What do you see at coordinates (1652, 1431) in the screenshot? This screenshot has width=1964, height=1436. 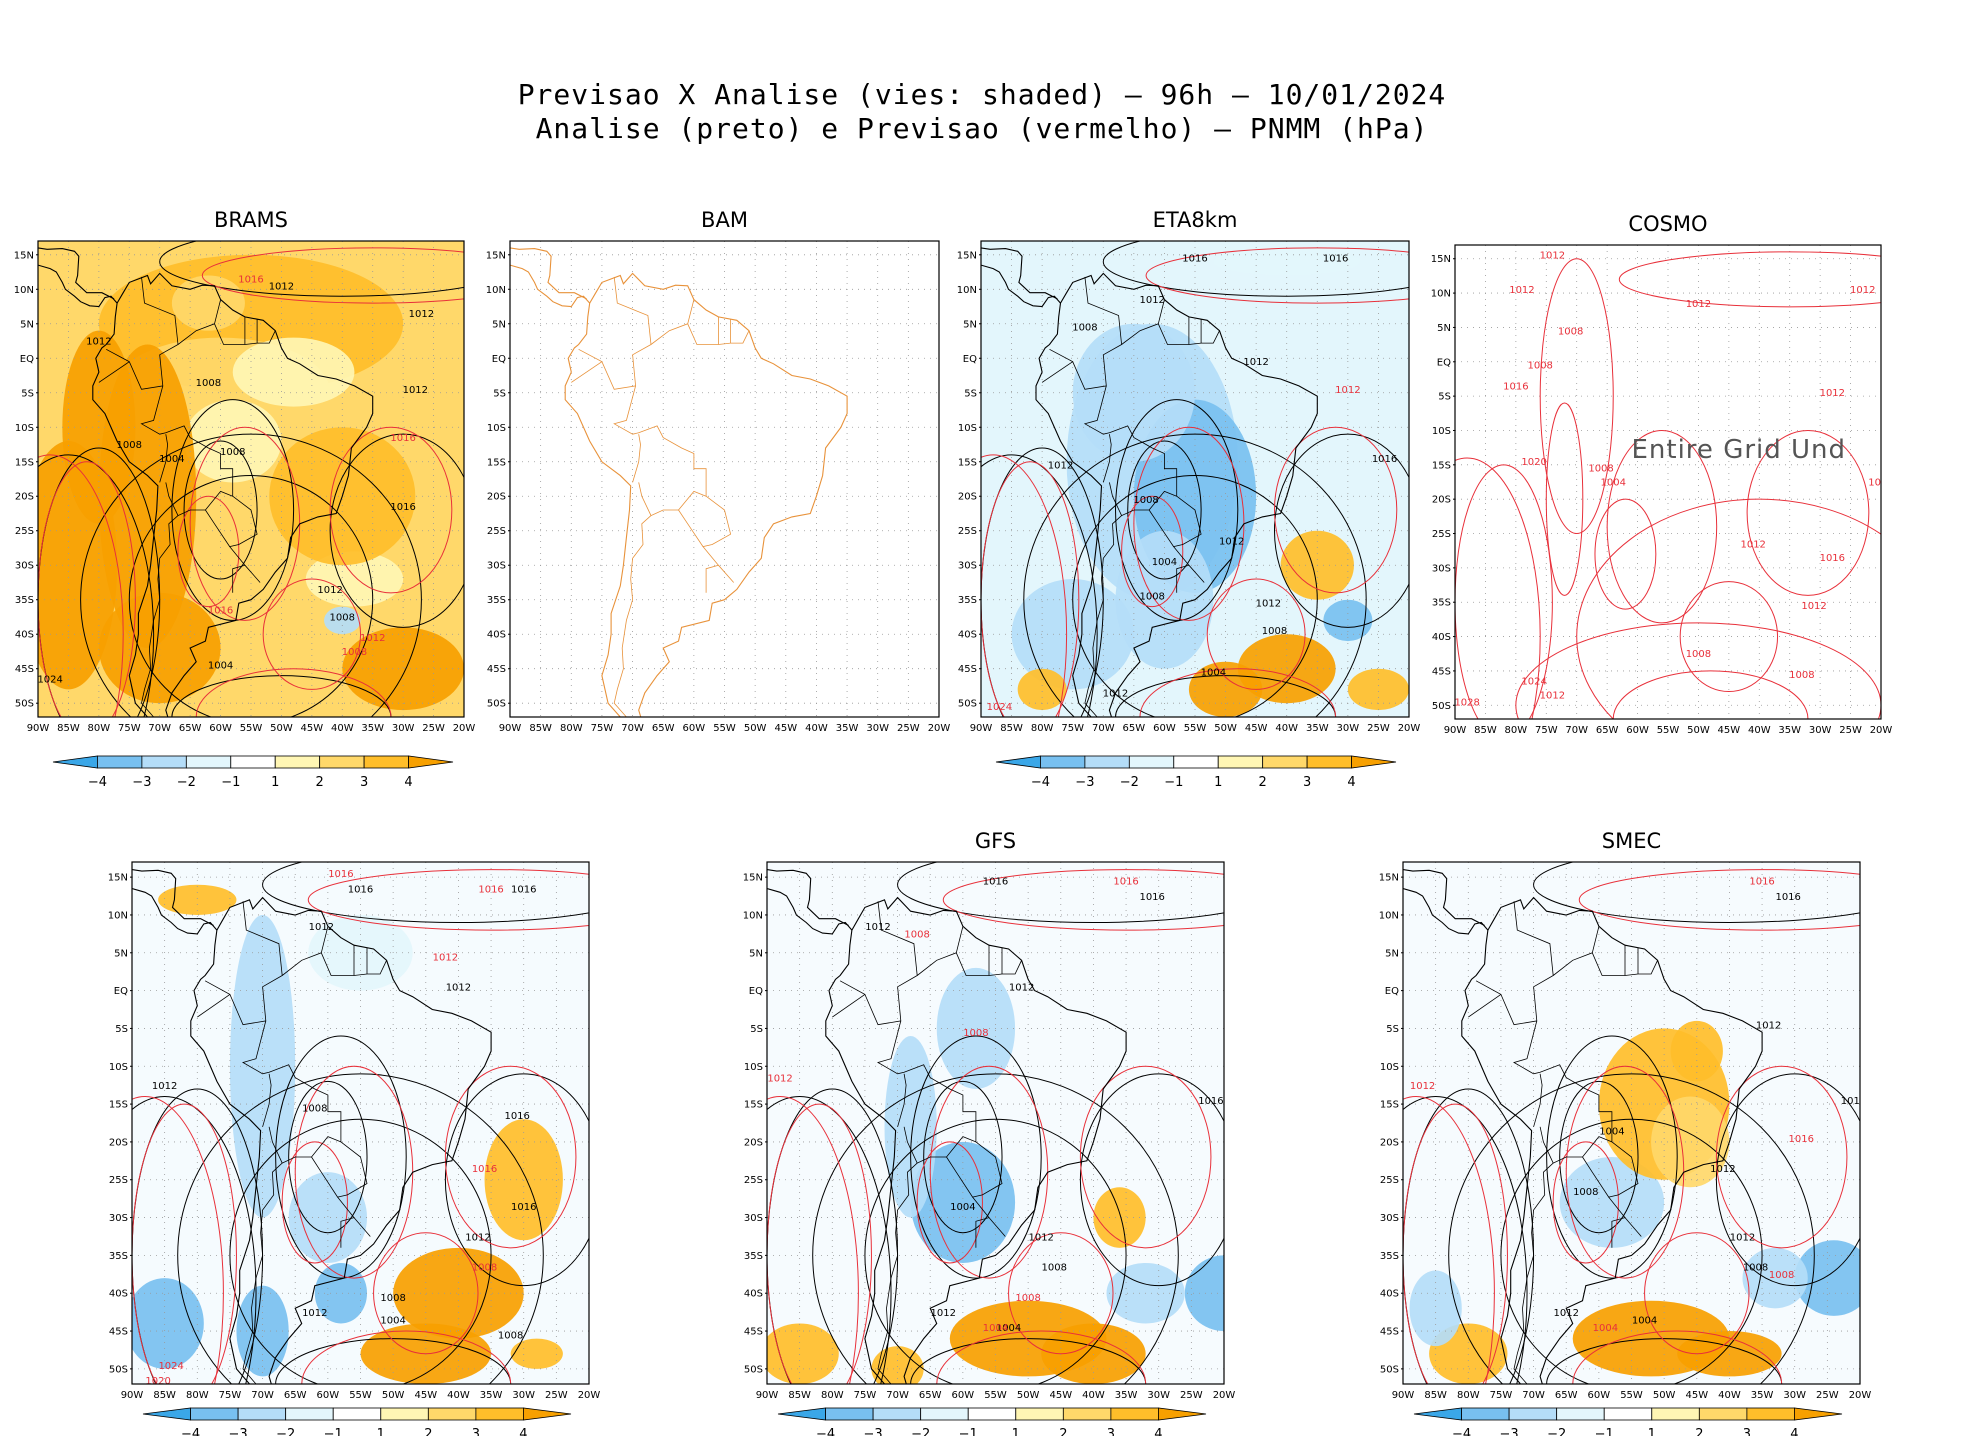 I see `colorbar-label: 1` at bounding box center [1652, 1431].